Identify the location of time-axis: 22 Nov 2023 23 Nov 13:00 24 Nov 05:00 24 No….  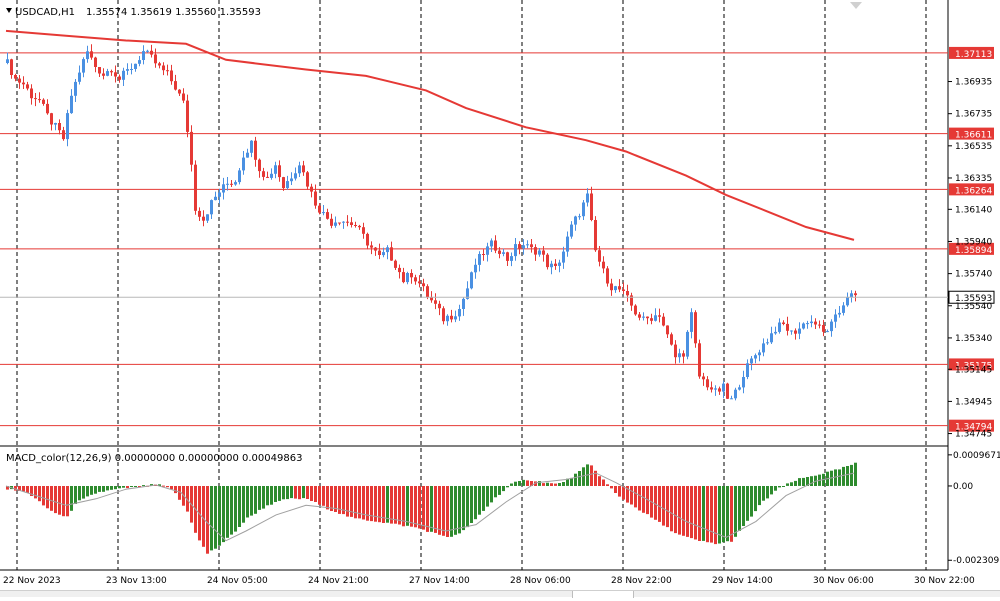
(501, 581).